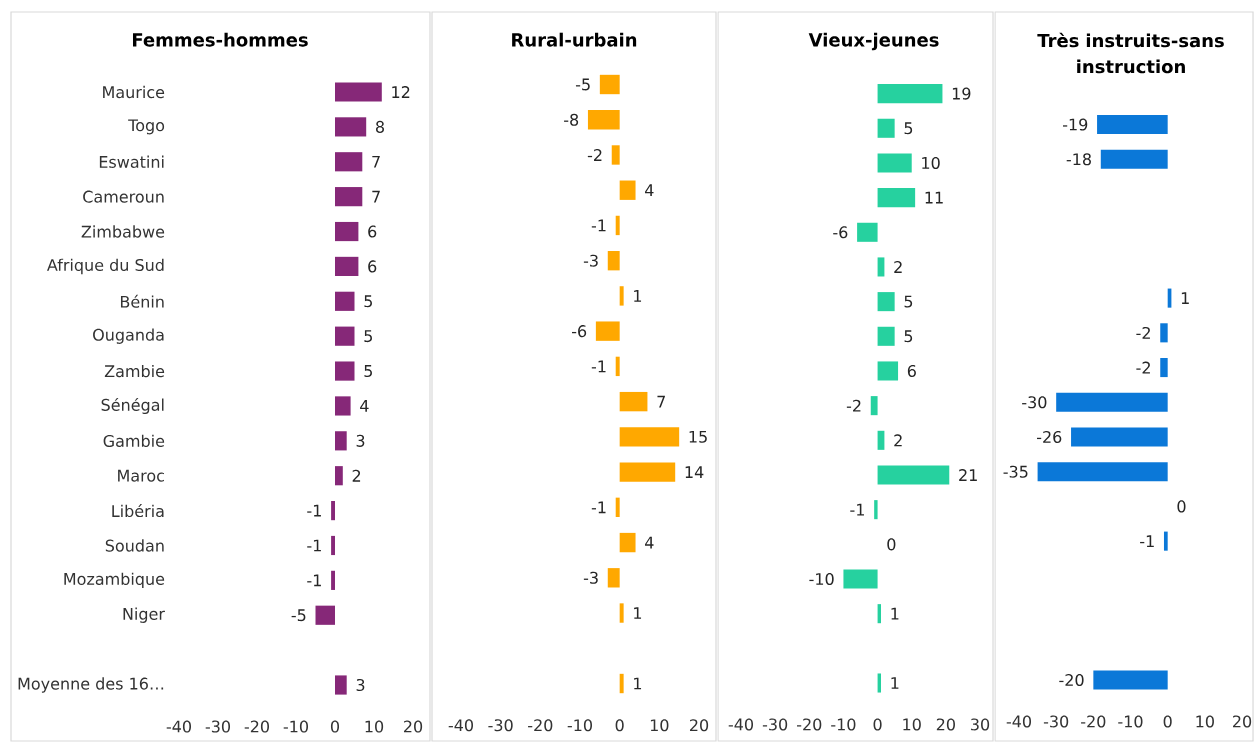 The width and height of the screenshot is (1255, 742). I want to click on y-tick-label: Gambie, so click(134, 441).